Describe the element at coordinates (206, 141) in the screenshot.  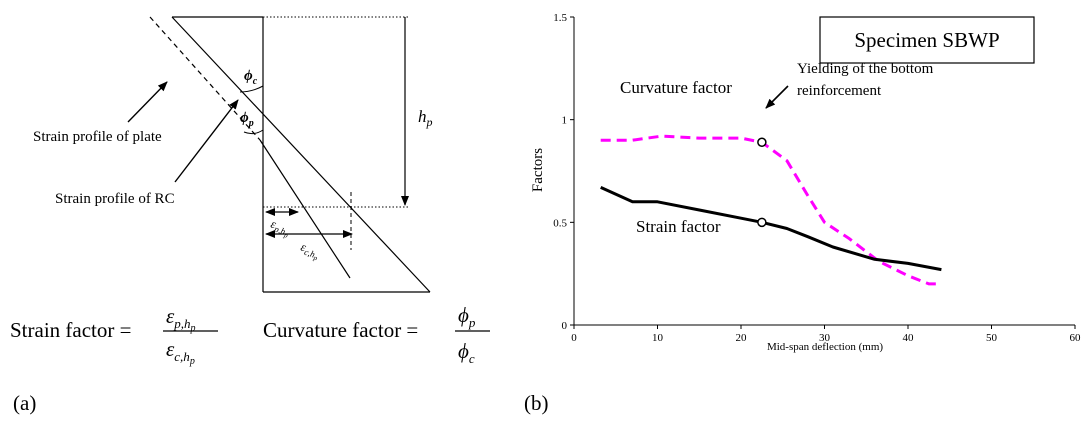
I see `rc-callout-arrow` at that location.